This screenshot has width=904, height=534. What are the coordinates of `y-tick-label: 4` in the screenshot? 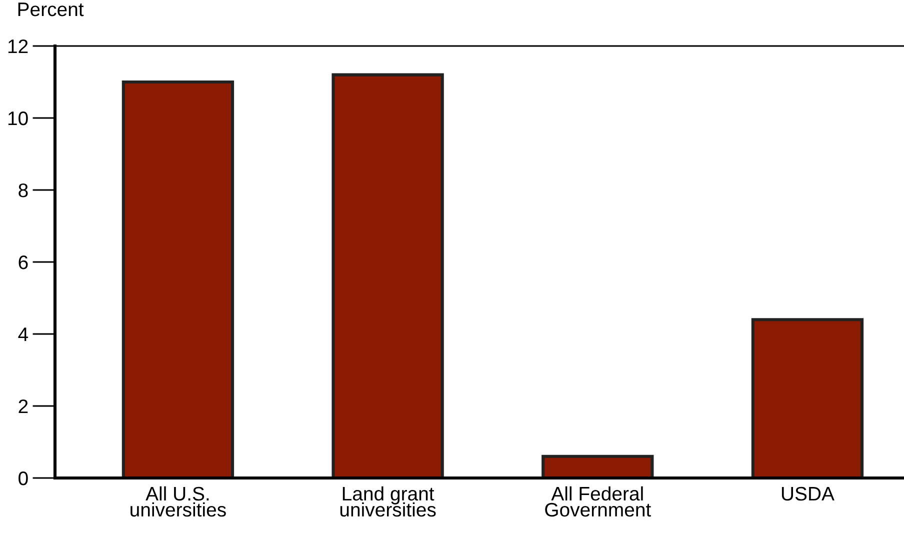 It's located at (23, 335).